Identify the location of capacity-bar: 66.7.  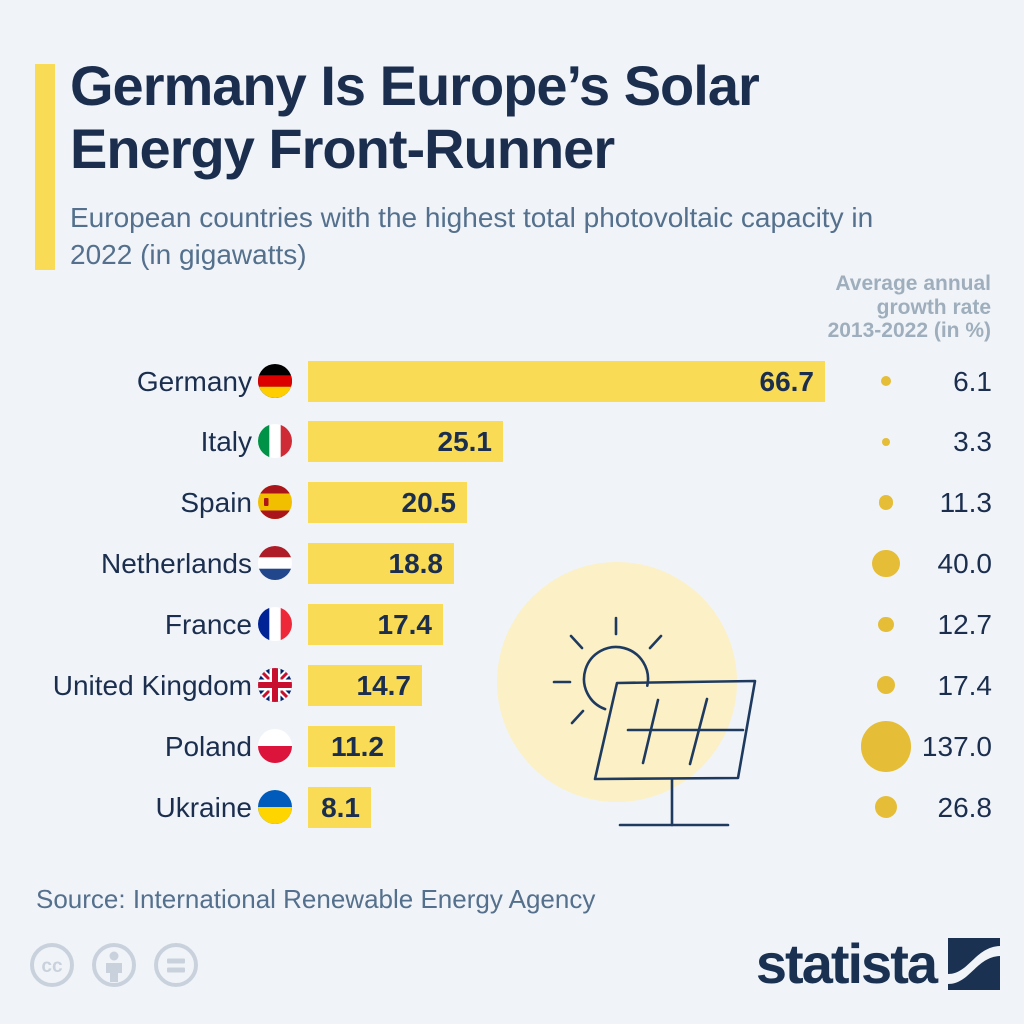
(566, 381).